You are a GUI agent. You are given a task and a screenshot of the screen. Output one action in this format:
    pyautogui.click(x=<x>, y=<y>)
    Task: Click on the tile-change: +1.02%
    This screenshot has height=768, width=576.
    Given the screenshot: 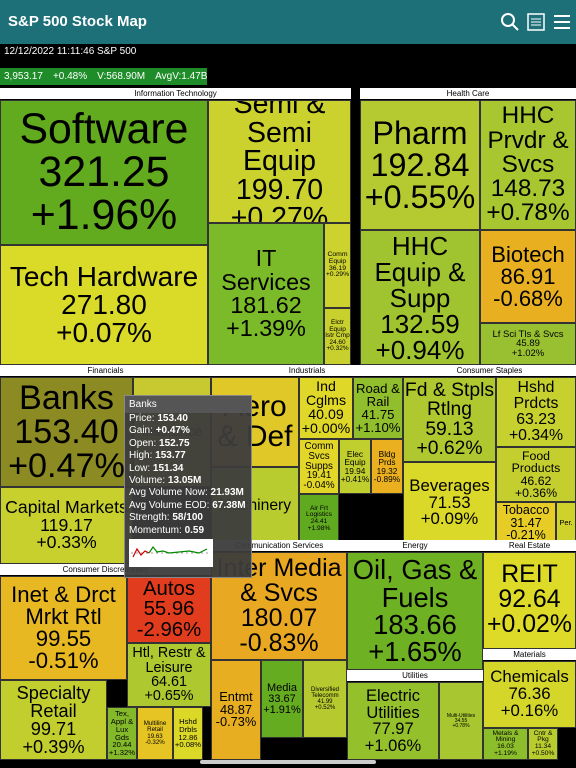 What is the action you would take?
    pyautogui.click(x=528, y=353)
    